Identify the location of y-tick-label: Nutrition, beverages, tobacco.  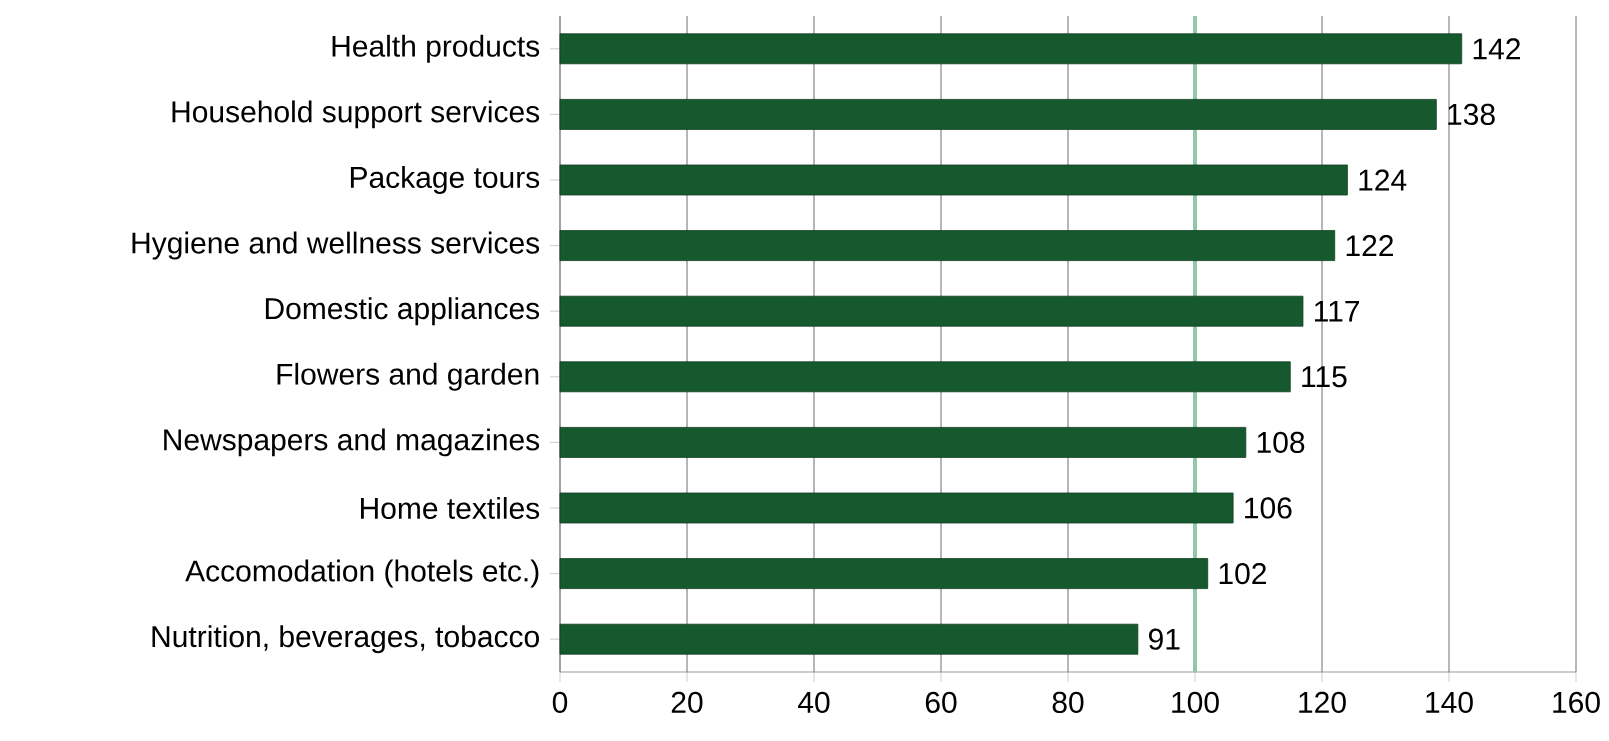
(345, 639).